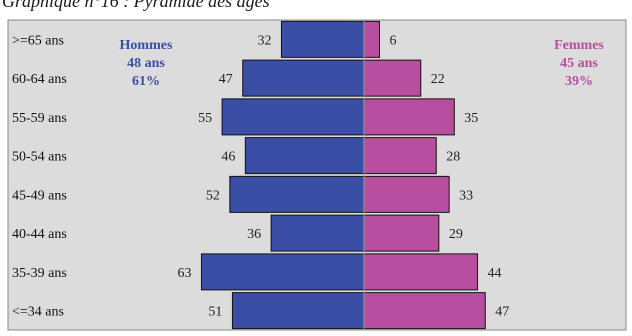 The image size is (632, 336). I want to click on legend-femmes-line: 39%, so click(579, 81).